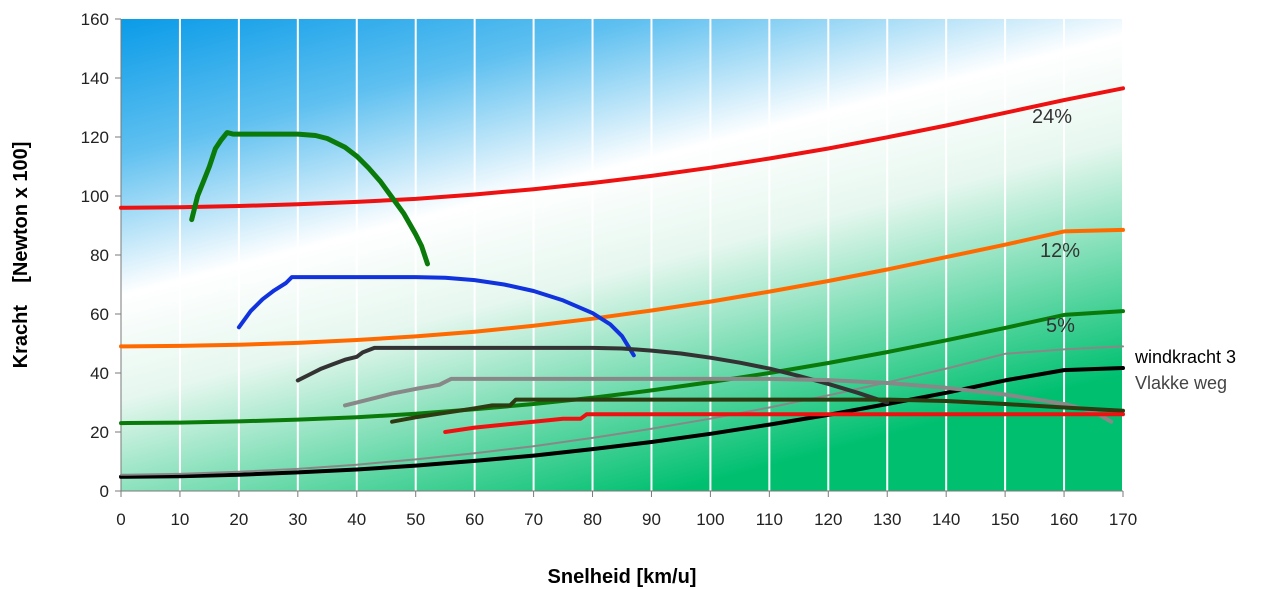 Image resolution: width=1285 pixels, height=589 pixels. Describe the element at coordinates (769, 519) in the screenshot. I see `x-tick-label: 110` at that location.